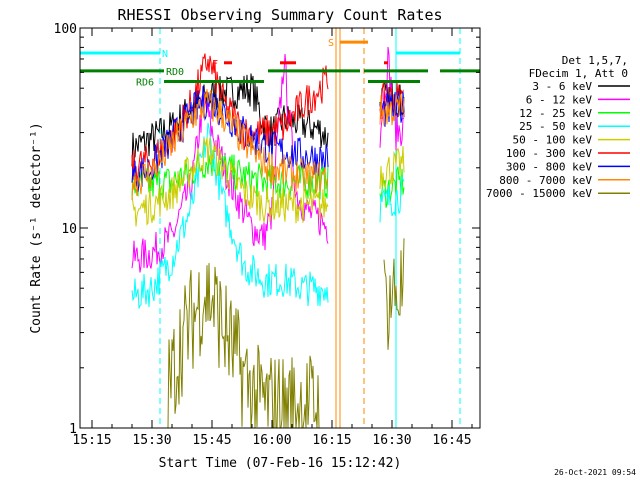 This screenshot has width=640, height=480. Describe the element at coordinates (553, 140) in the screenshot. I see `legend-label-4: 50 - 100 keV` at that location.